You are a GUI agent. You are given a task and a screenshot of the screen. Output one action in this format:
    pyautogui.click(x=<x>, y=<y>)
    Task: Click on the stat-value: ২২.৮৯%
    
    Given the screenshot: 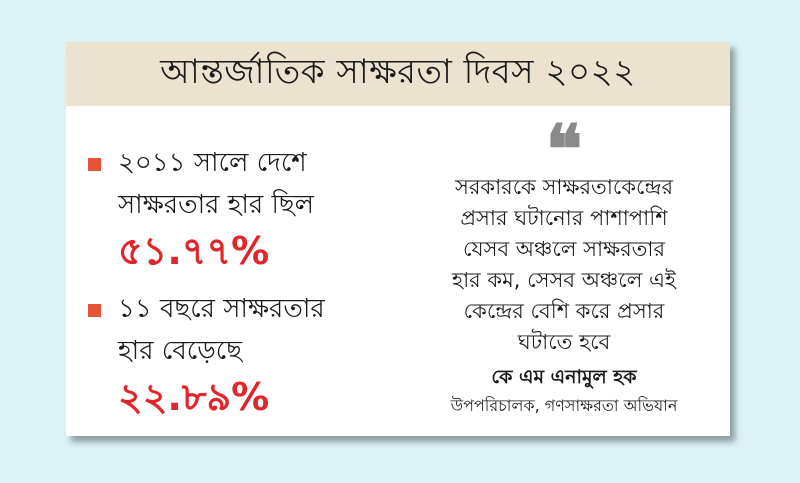 What is the action you would take?
    pyautogui.click(x=194, y=397)
    